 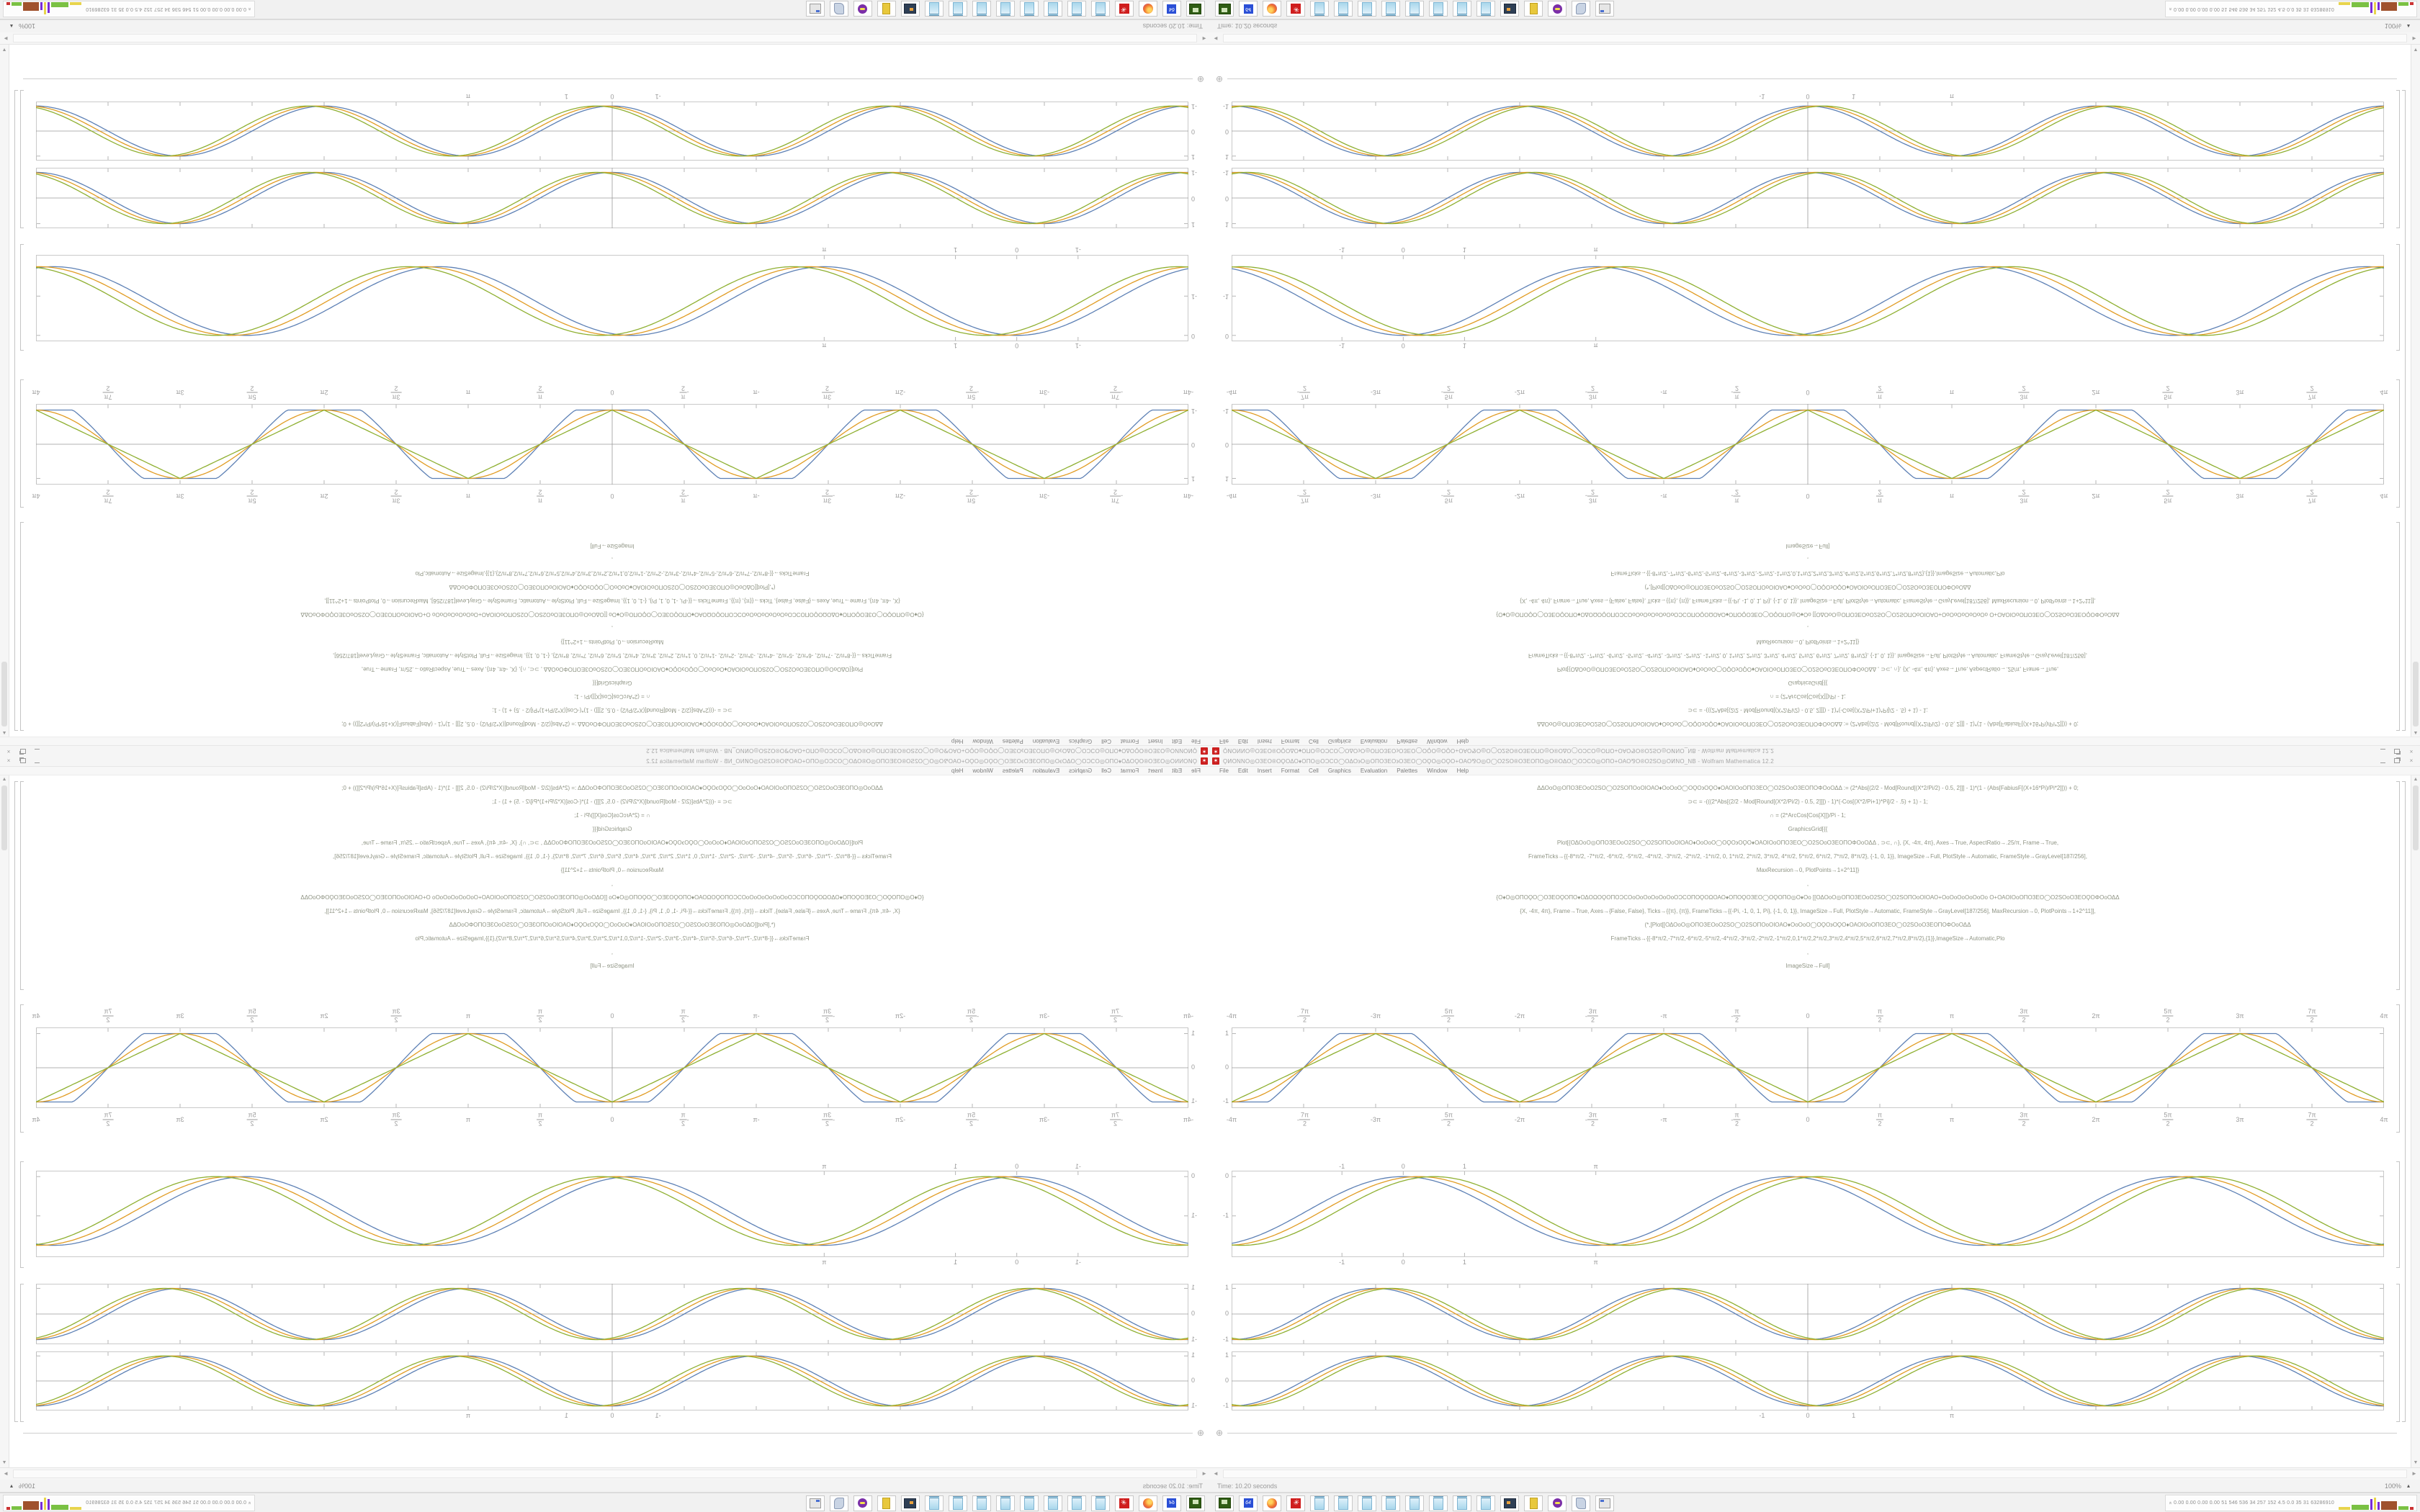 What do you see at coordinates (22, 1353) in the screenshot?
I see `cell-bracket-output3` at bounding box center [22, 1353].